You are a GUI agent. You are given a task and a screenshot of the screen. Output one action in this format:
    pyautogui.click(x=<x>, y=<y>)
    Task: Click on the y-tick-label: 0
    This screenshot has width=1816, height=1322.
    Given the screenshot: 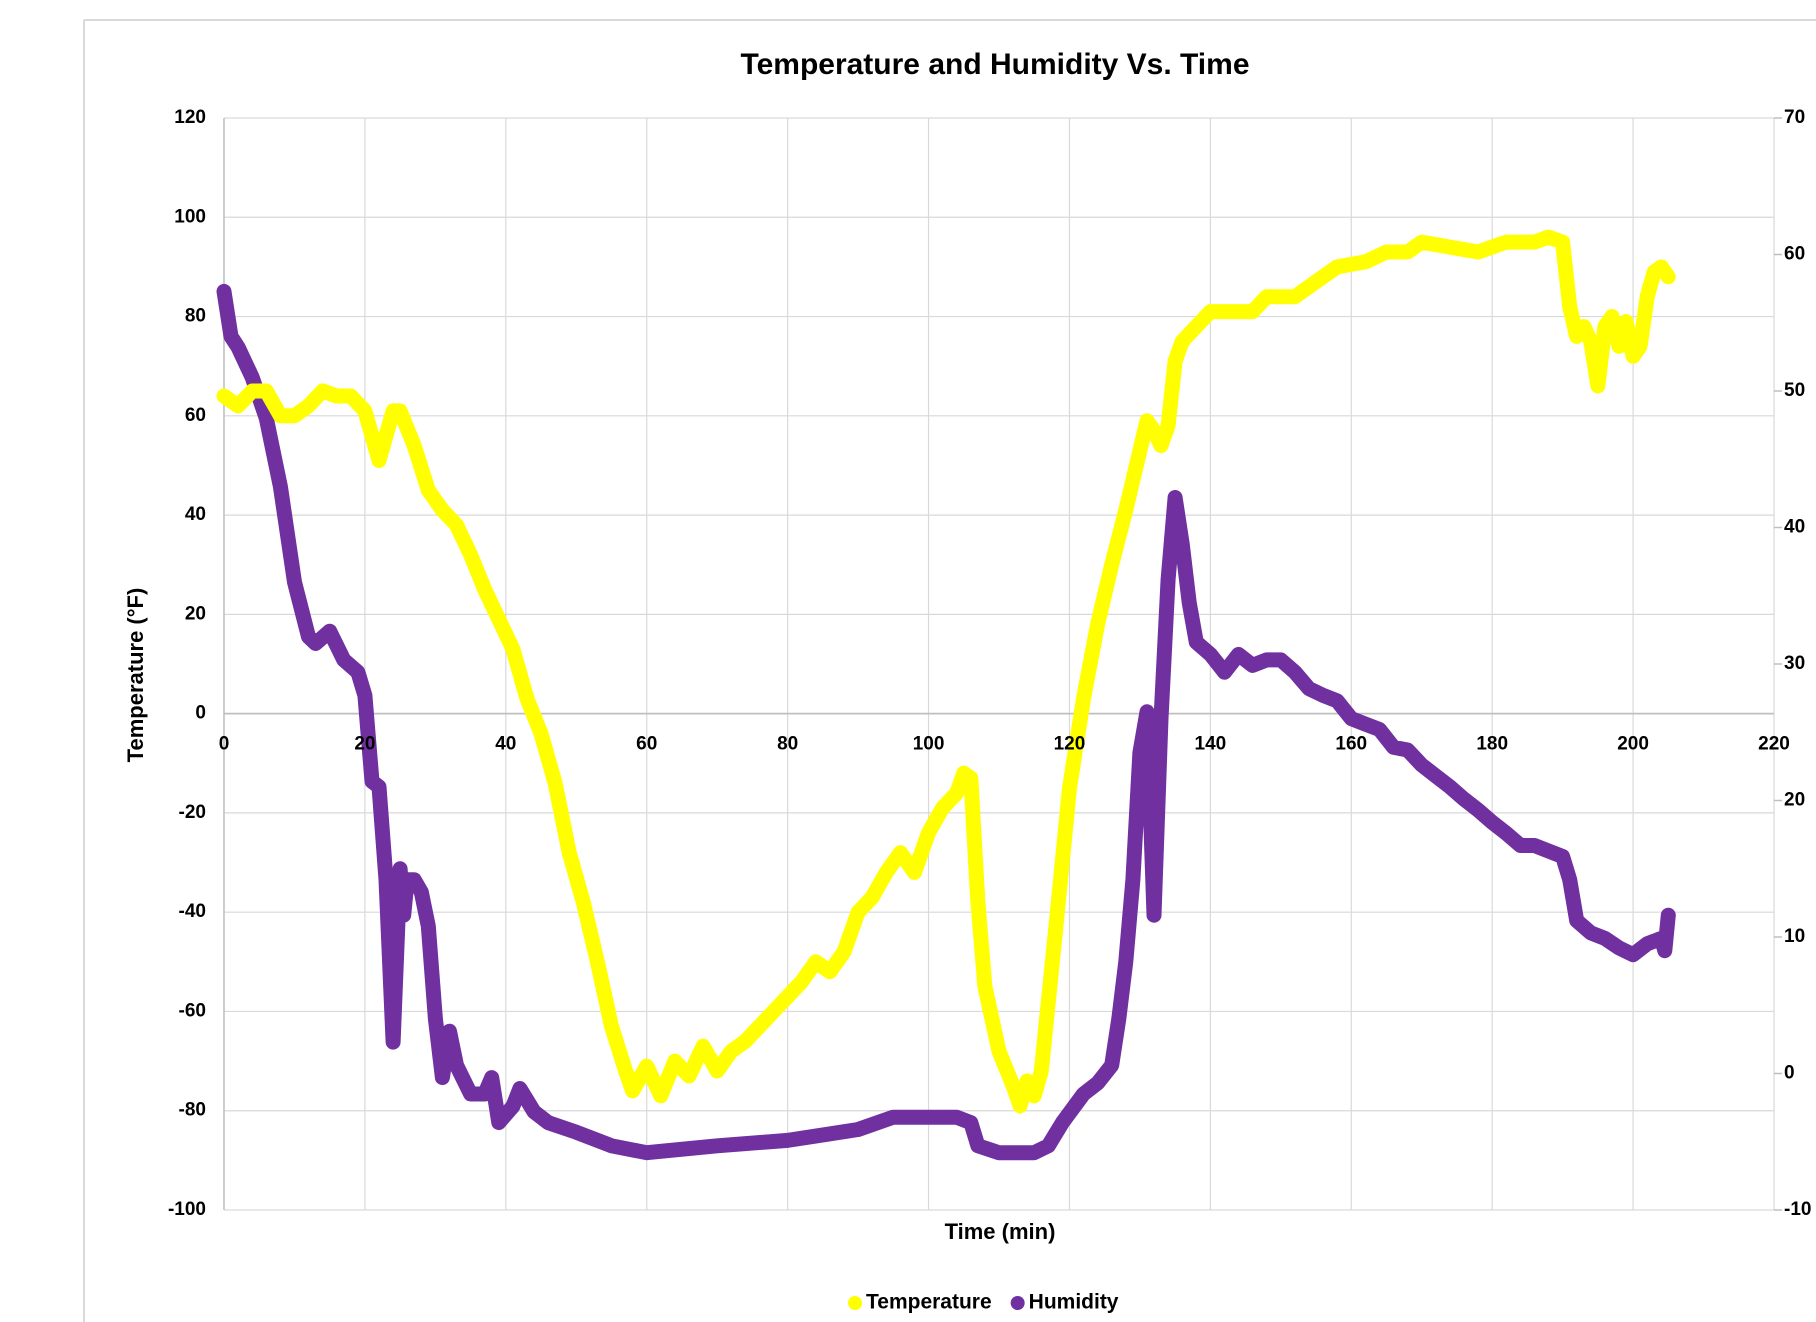 What is the action you would take?
    pyautogui.click(x=200, y=713)
    